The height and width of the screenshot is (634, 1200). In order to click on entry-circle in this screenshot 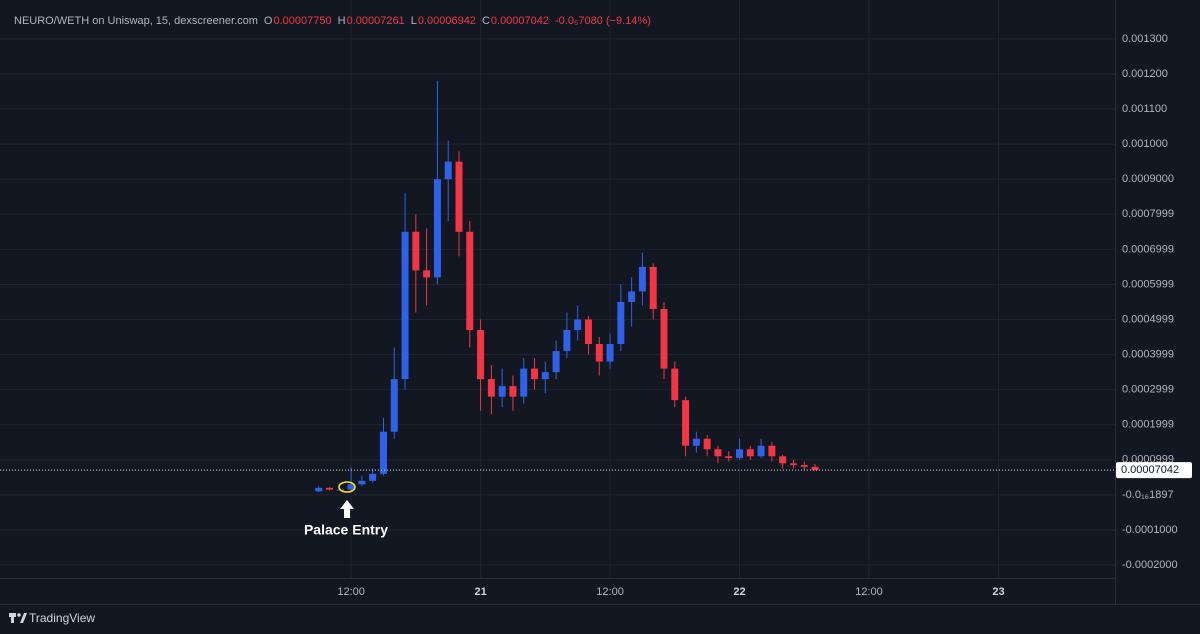, I will do `click(347, 487)`.